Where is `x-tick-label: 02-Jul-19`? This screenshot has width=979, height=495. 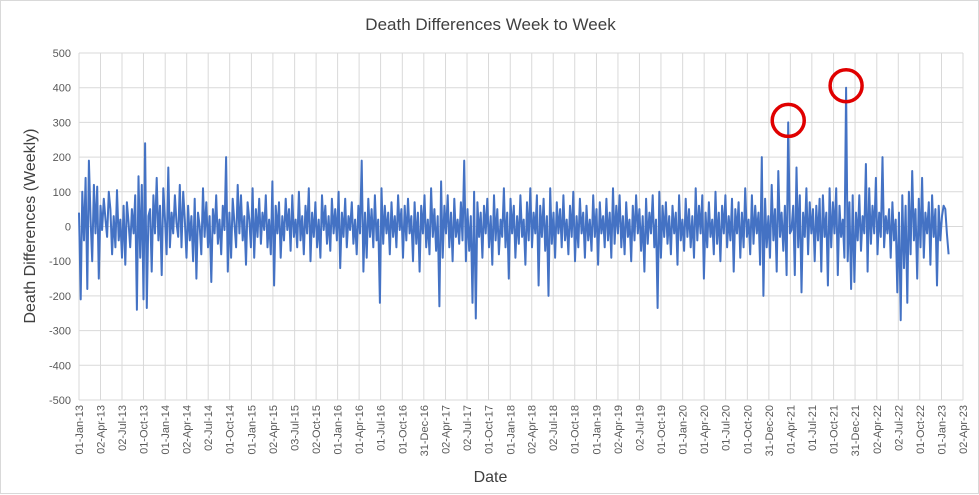
x-tick-label: 02-Jul-19 is located at coordinates (640, 428).